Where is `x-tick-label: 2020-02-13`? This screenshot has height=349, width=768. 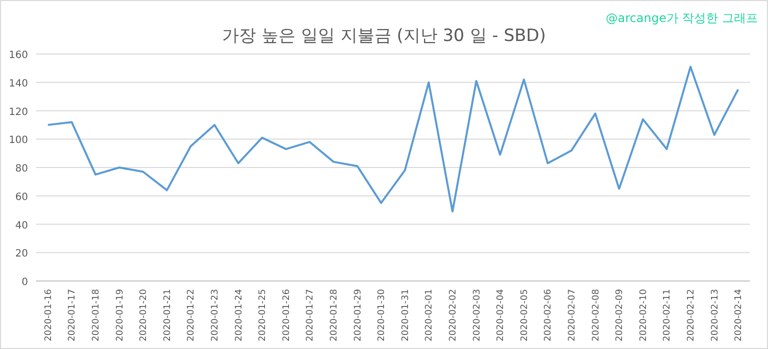 x-tick-label: 2020-02-13 is located at coordinates (715, 315).